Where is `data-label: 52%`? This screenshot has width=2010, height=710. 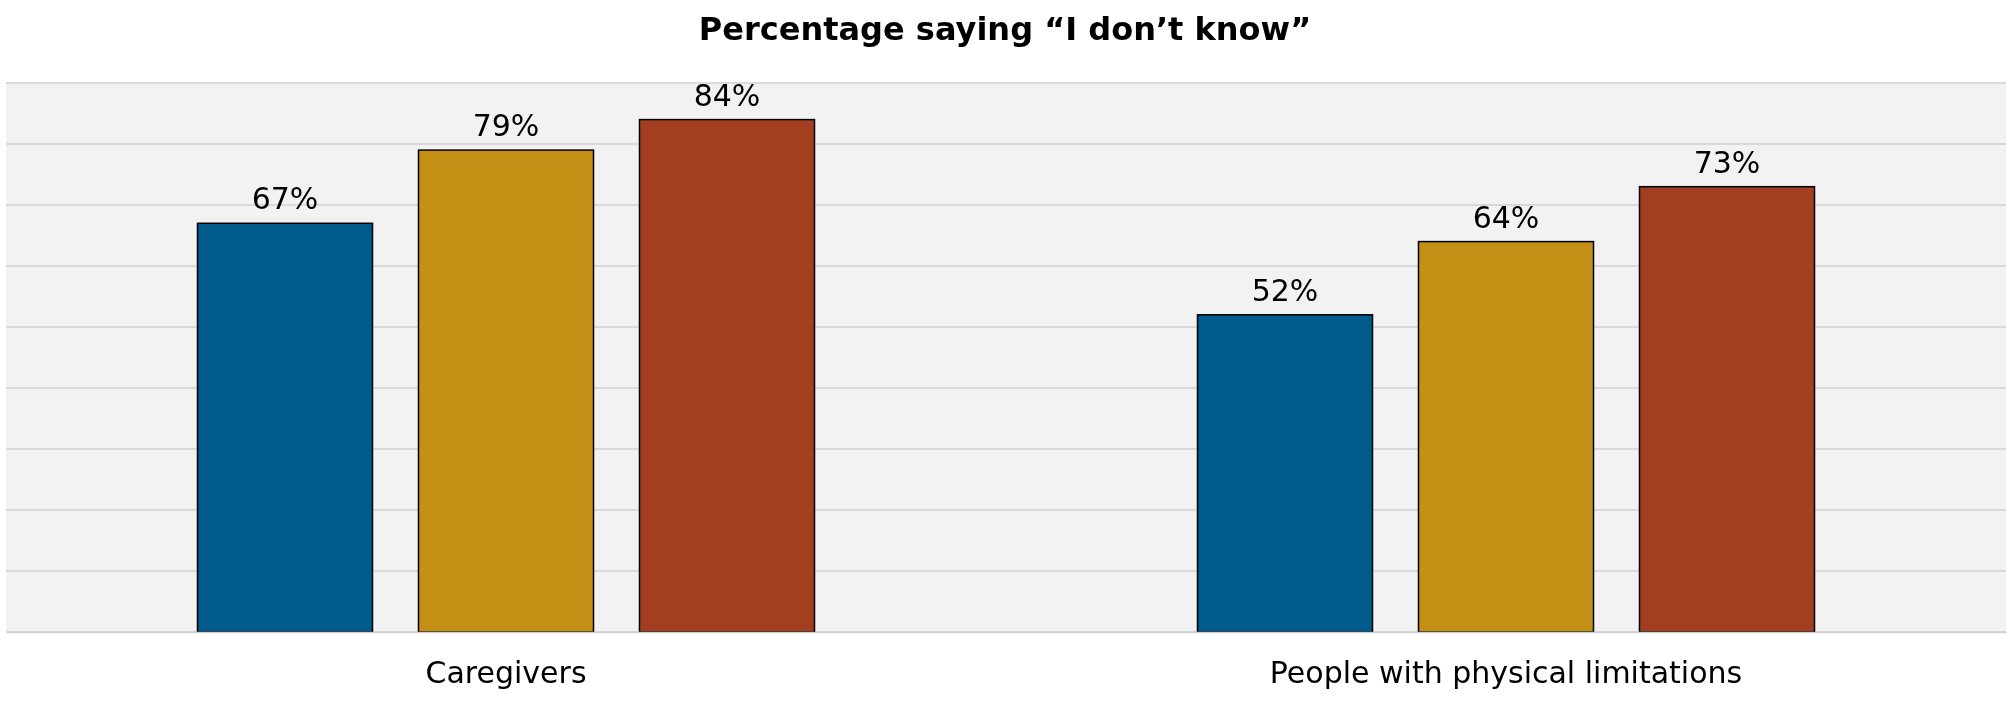
data-label: 52% is located at coordinates (1285, 290).